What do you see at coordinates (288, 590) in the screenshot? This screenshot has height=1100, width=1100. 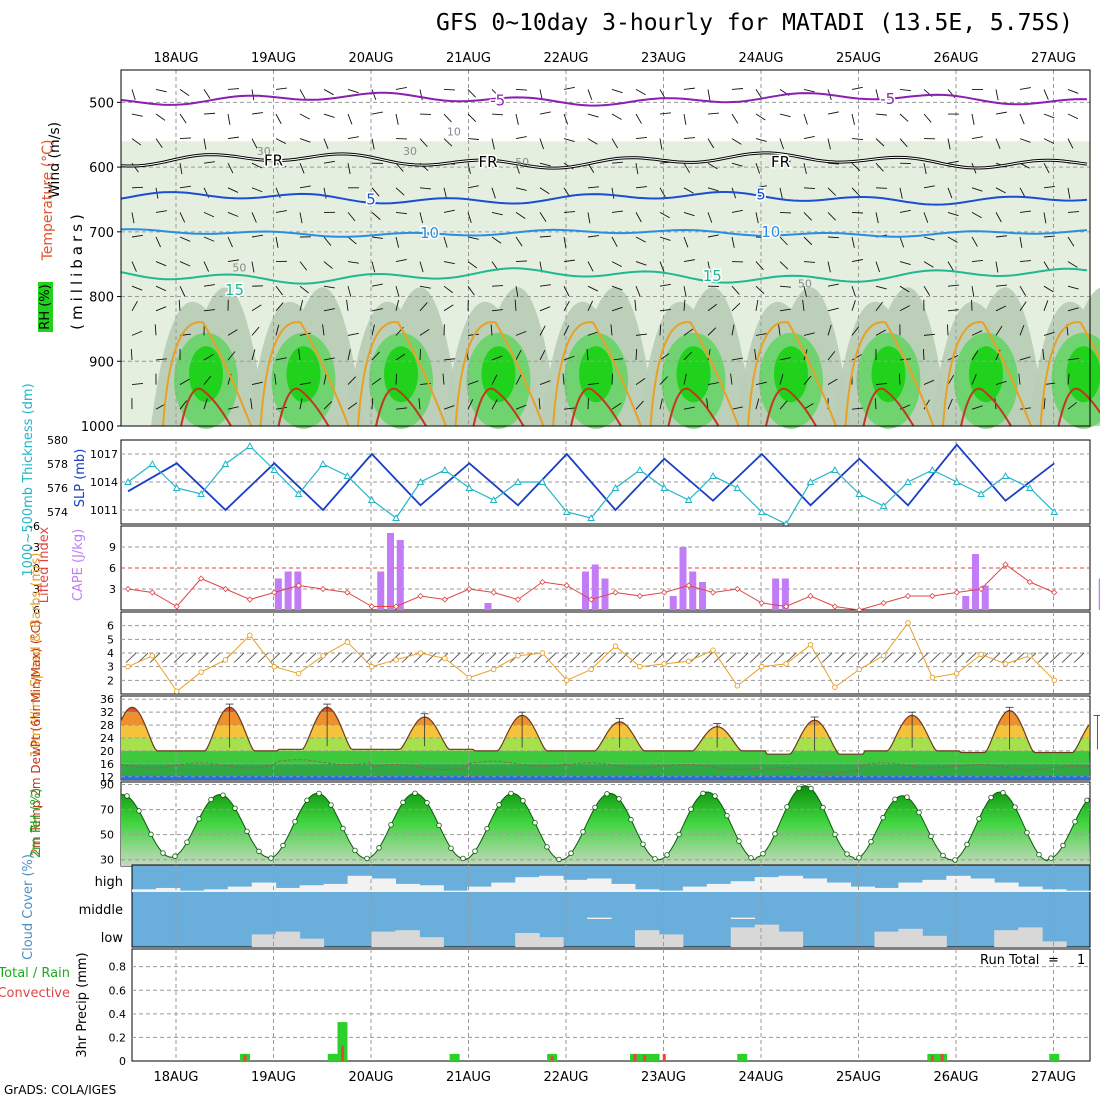 I see `cape-bar` at bounding box center [288, 590].